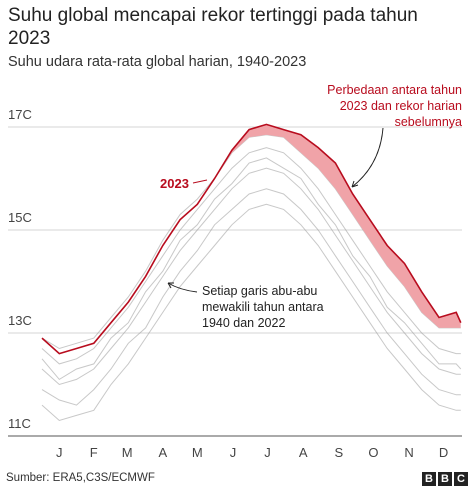 Image resolution: width=474 pixels, height=494 pixels. I want to click on series-label: 2023, so click(174, 183).